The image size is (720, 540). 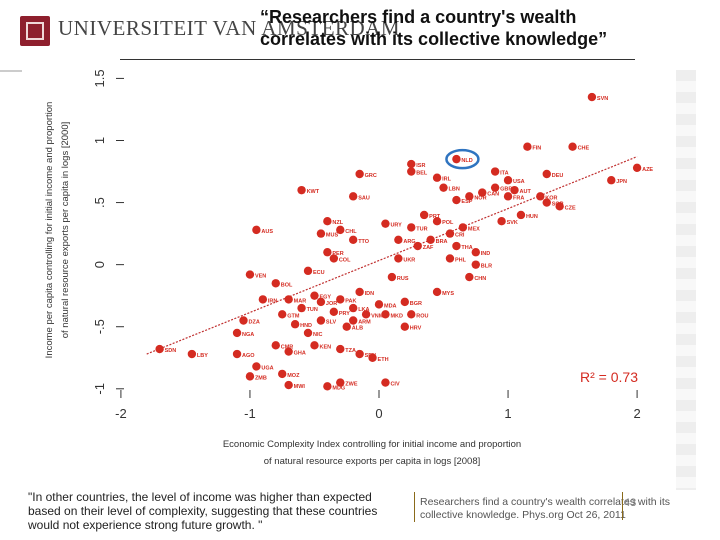 What do you see at coordinates (385, 223) in the screenshot?
I see `point-URY` at bounding box center [385, 223].